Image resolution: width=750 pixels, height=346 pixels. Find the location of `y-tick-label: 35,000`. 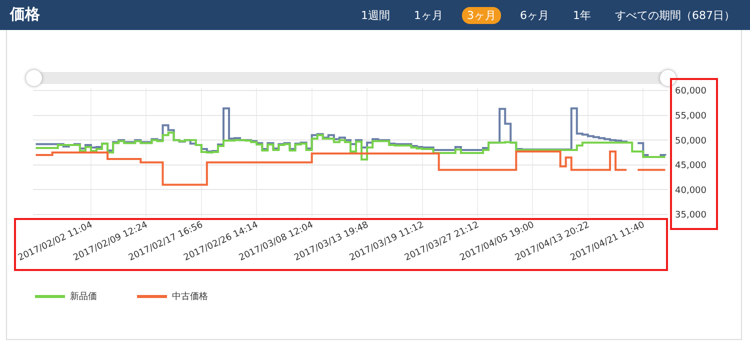

y-tick-label: 35,000 is located at coordinates (691, 215).